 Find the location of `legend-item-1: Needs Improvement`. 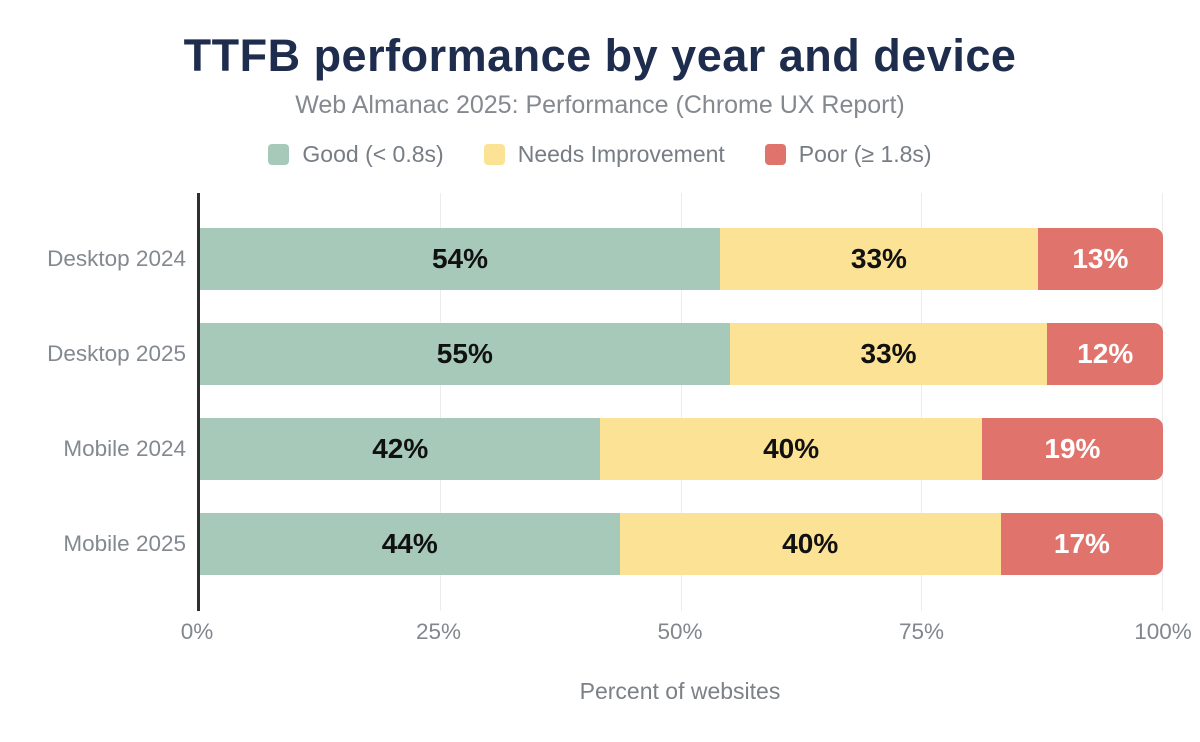

legend-item-1: Needs Improvement is located at coordinates (604, 154).